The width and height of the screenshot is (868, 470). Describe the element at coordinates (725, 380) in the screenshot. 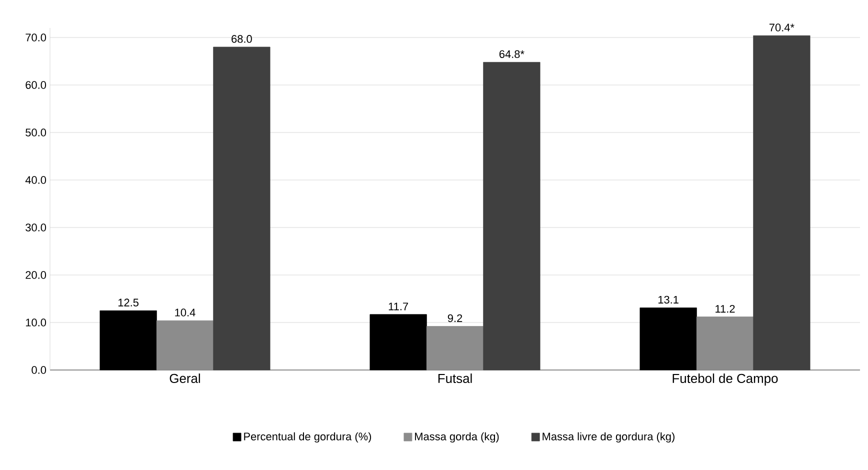

I see `x-tick-label: Futebol de Campo` at that location.